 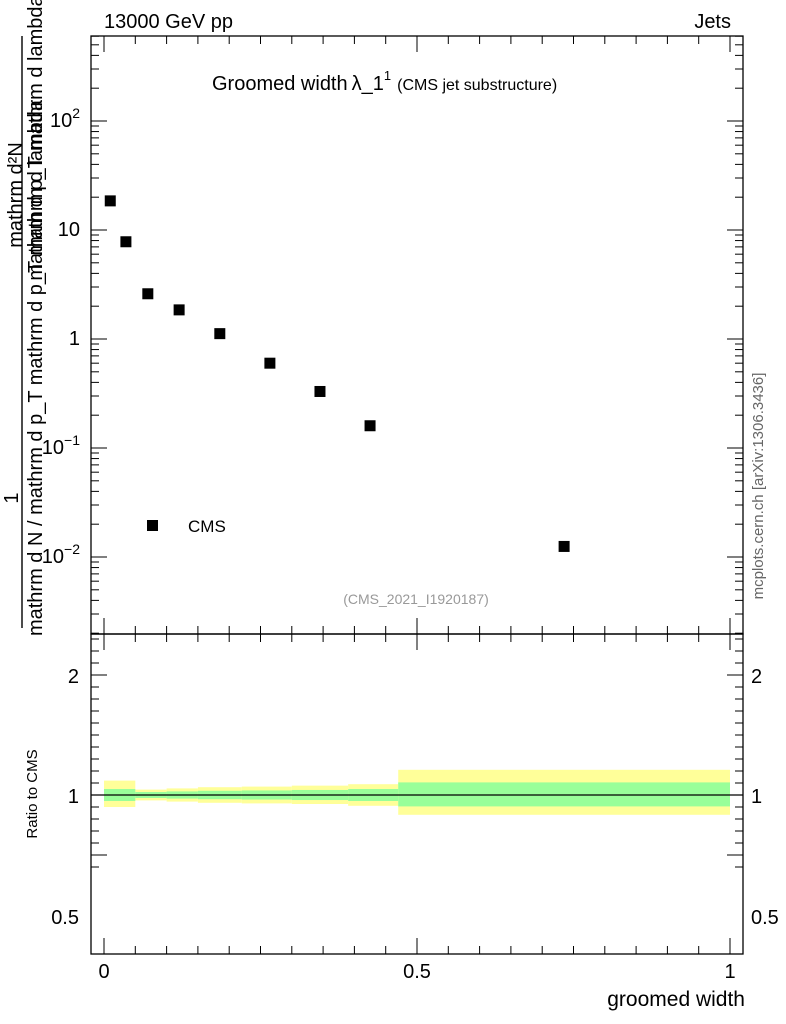 What do you see at coordinates (69, 230) in the screenshot?
I see `y-tick-label-10: 10` at bounding box center [69, 230].